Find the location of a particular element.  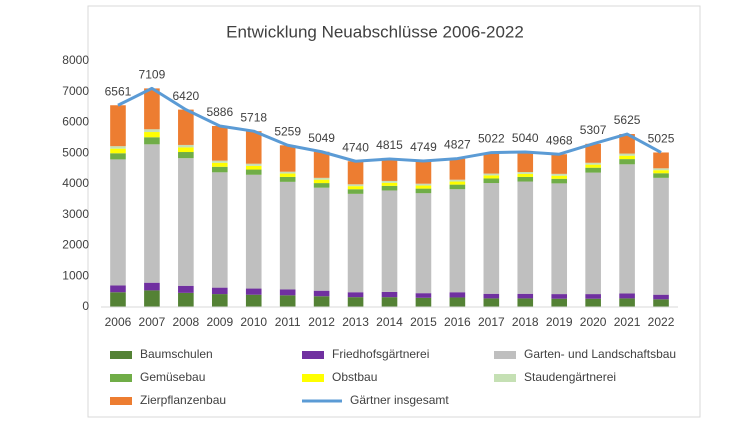

chart-title: Entwicklung Neuabschlüsse 2006-2022 is located at coordinates (375, 31).